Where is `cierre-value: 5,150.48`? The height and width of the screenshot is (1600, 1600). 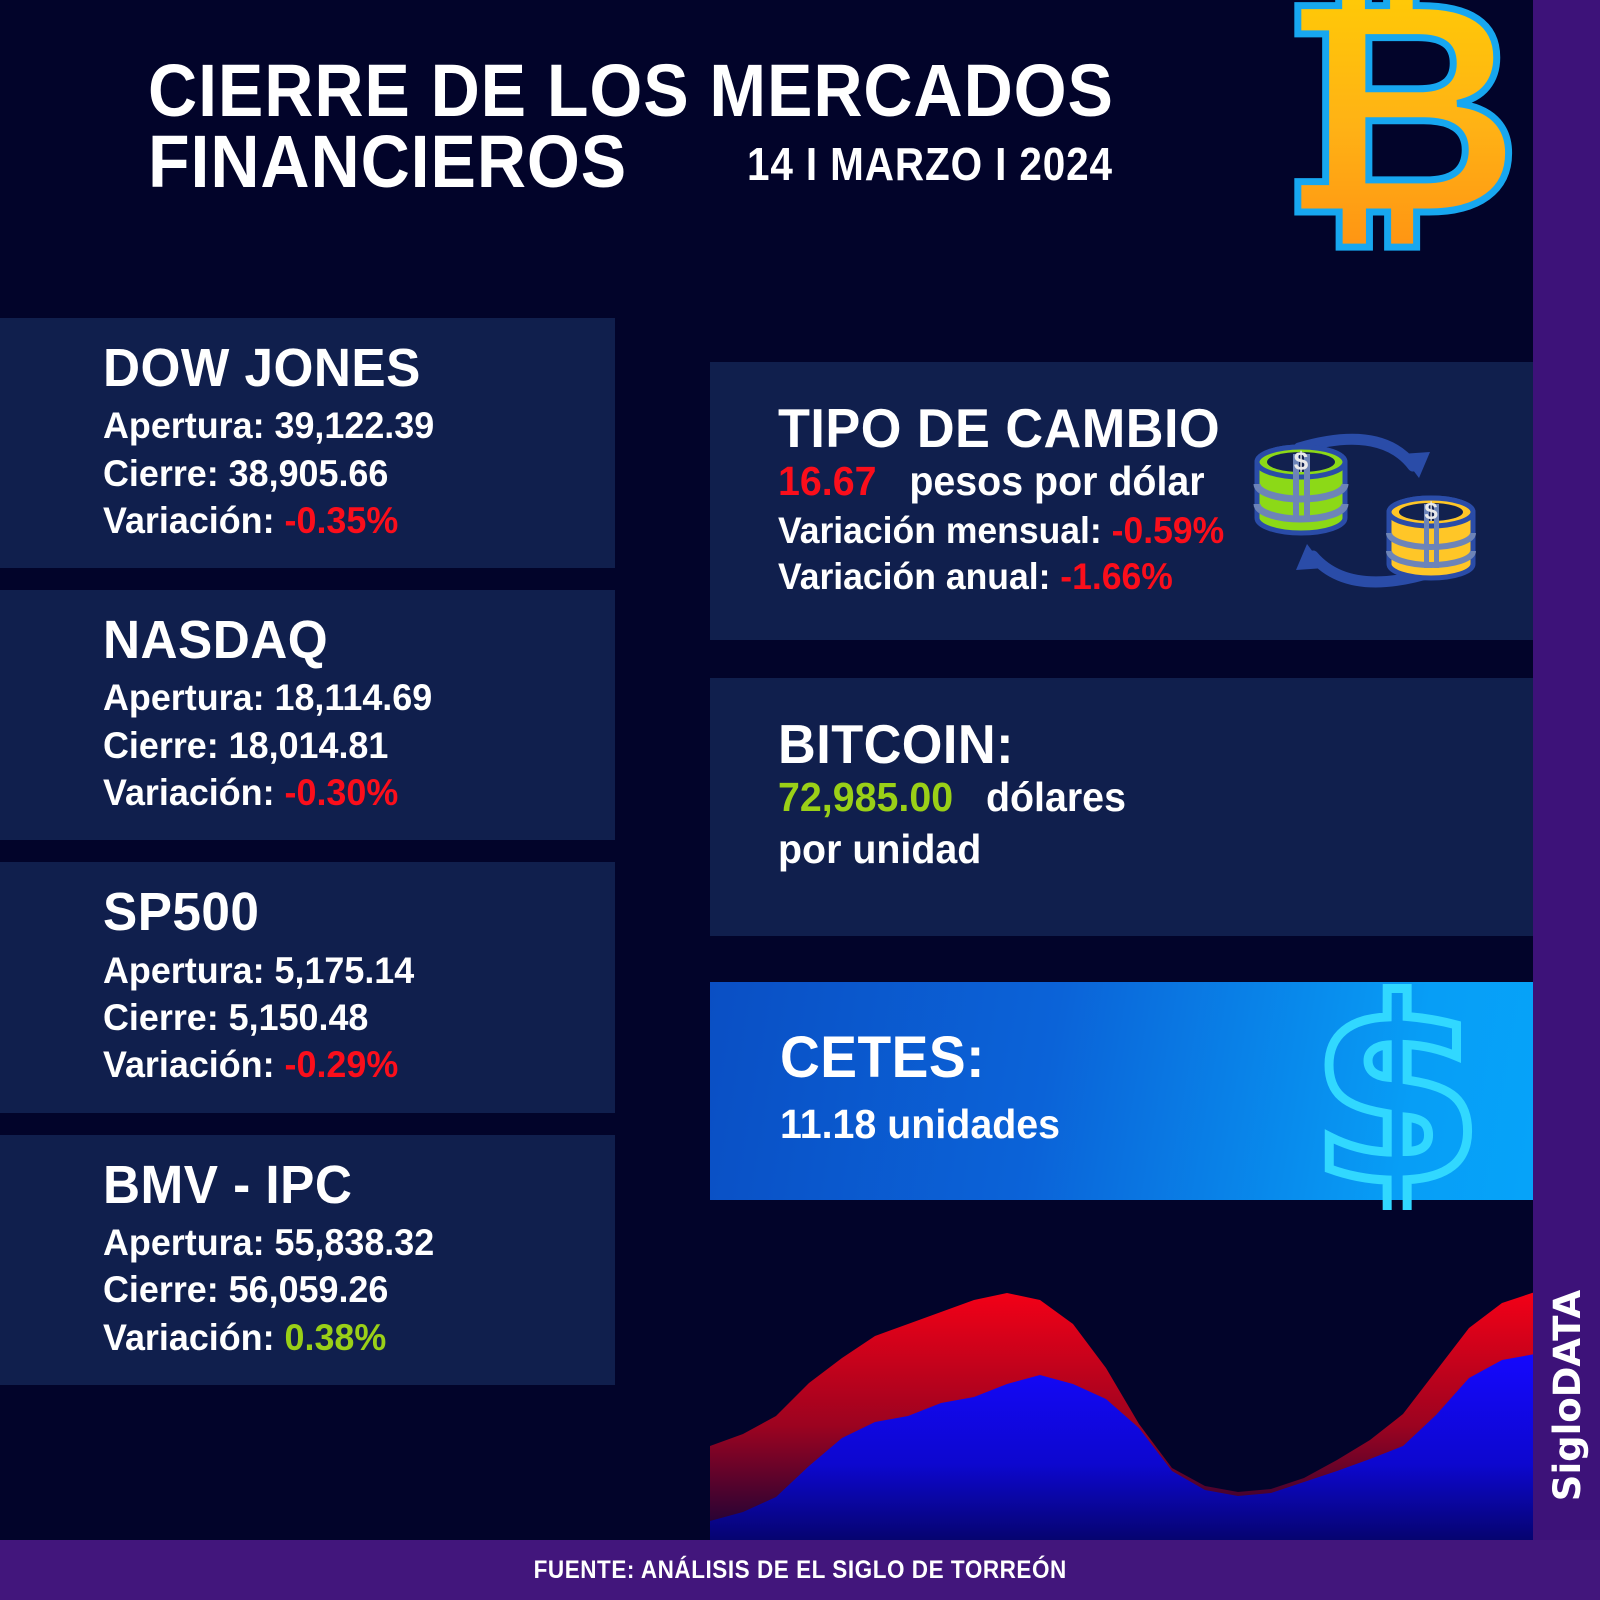
cierre-value: 5,150.48 is located at coordinates (298, 1017).